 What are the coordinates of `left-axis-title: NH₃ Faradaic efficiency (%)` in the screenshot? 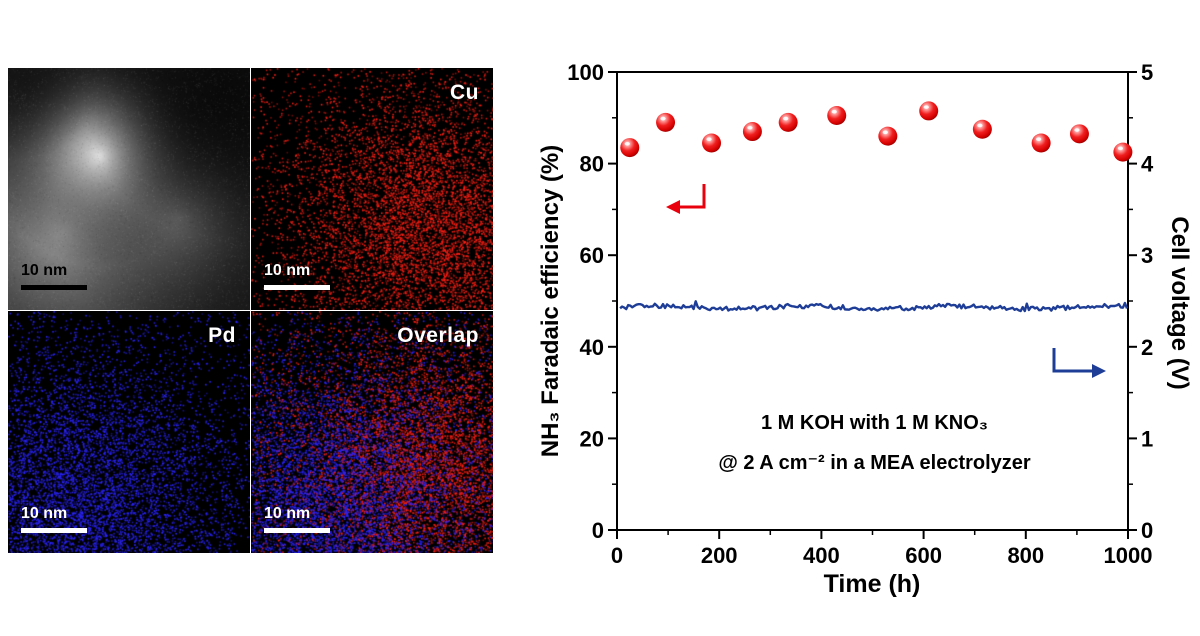 It's located at (550, 301).